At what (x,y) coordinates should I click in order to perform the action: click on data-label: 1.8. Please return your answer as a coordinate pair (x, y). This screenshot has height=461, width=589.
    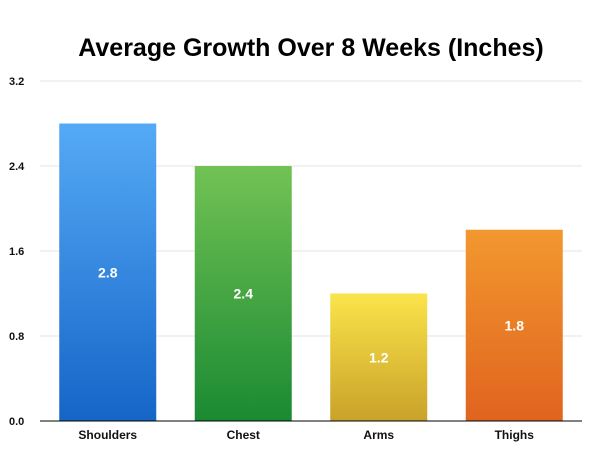
    Looking at the image, I should click on (515, 325).